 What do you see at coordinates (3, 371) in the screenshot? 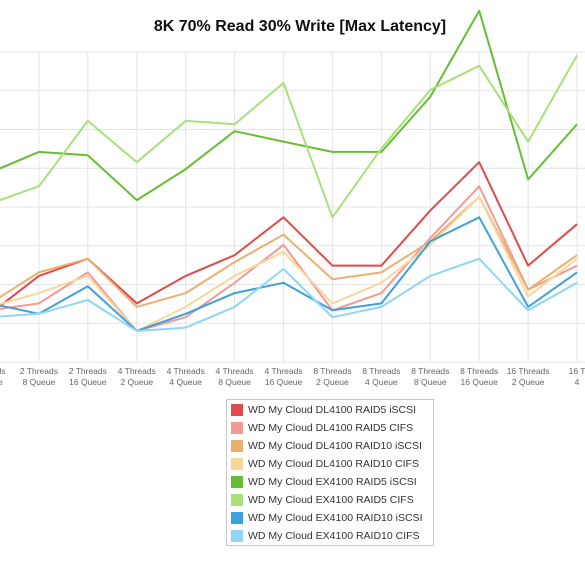
I see `x-tick-label: Threads` at bounding box center [3, 371].